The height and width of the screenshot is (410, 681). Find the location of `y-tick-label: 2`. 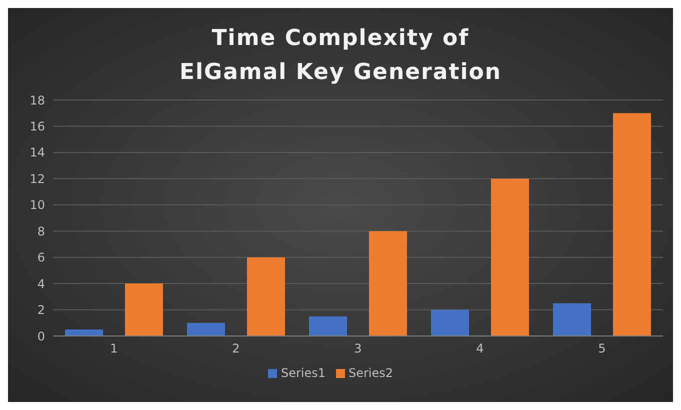

y-tick-label: 2 is located at coordinates (41, 310).